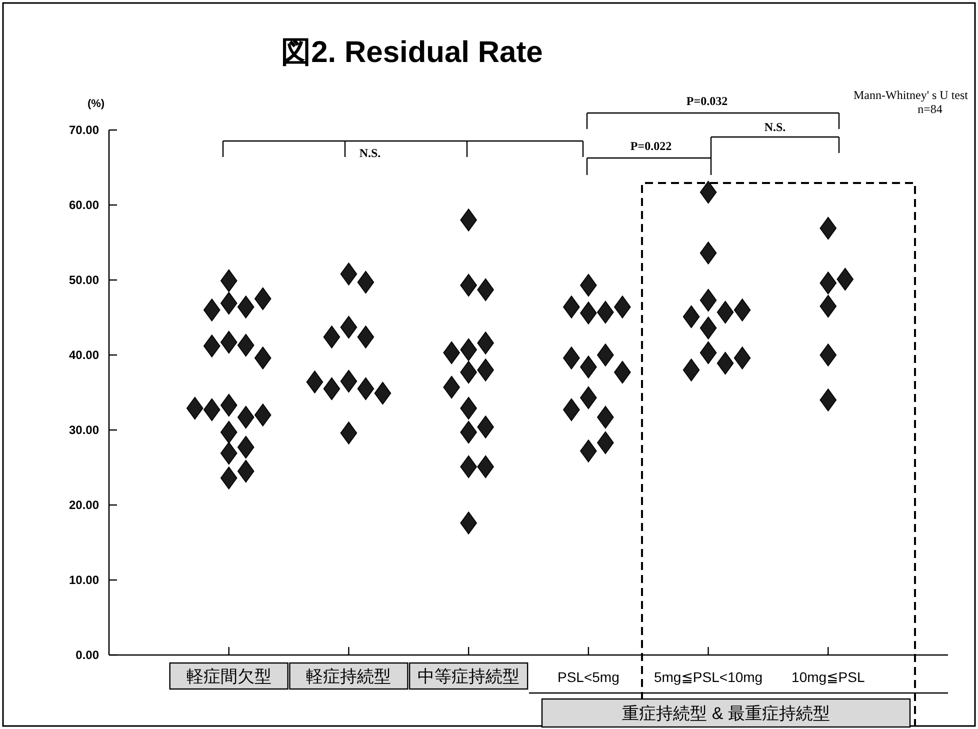  What do you see at coordinates (828, 677) in the screenshot?
I see `x-tick-label: 10mg≦PSL` at bounding box center [828, 677].